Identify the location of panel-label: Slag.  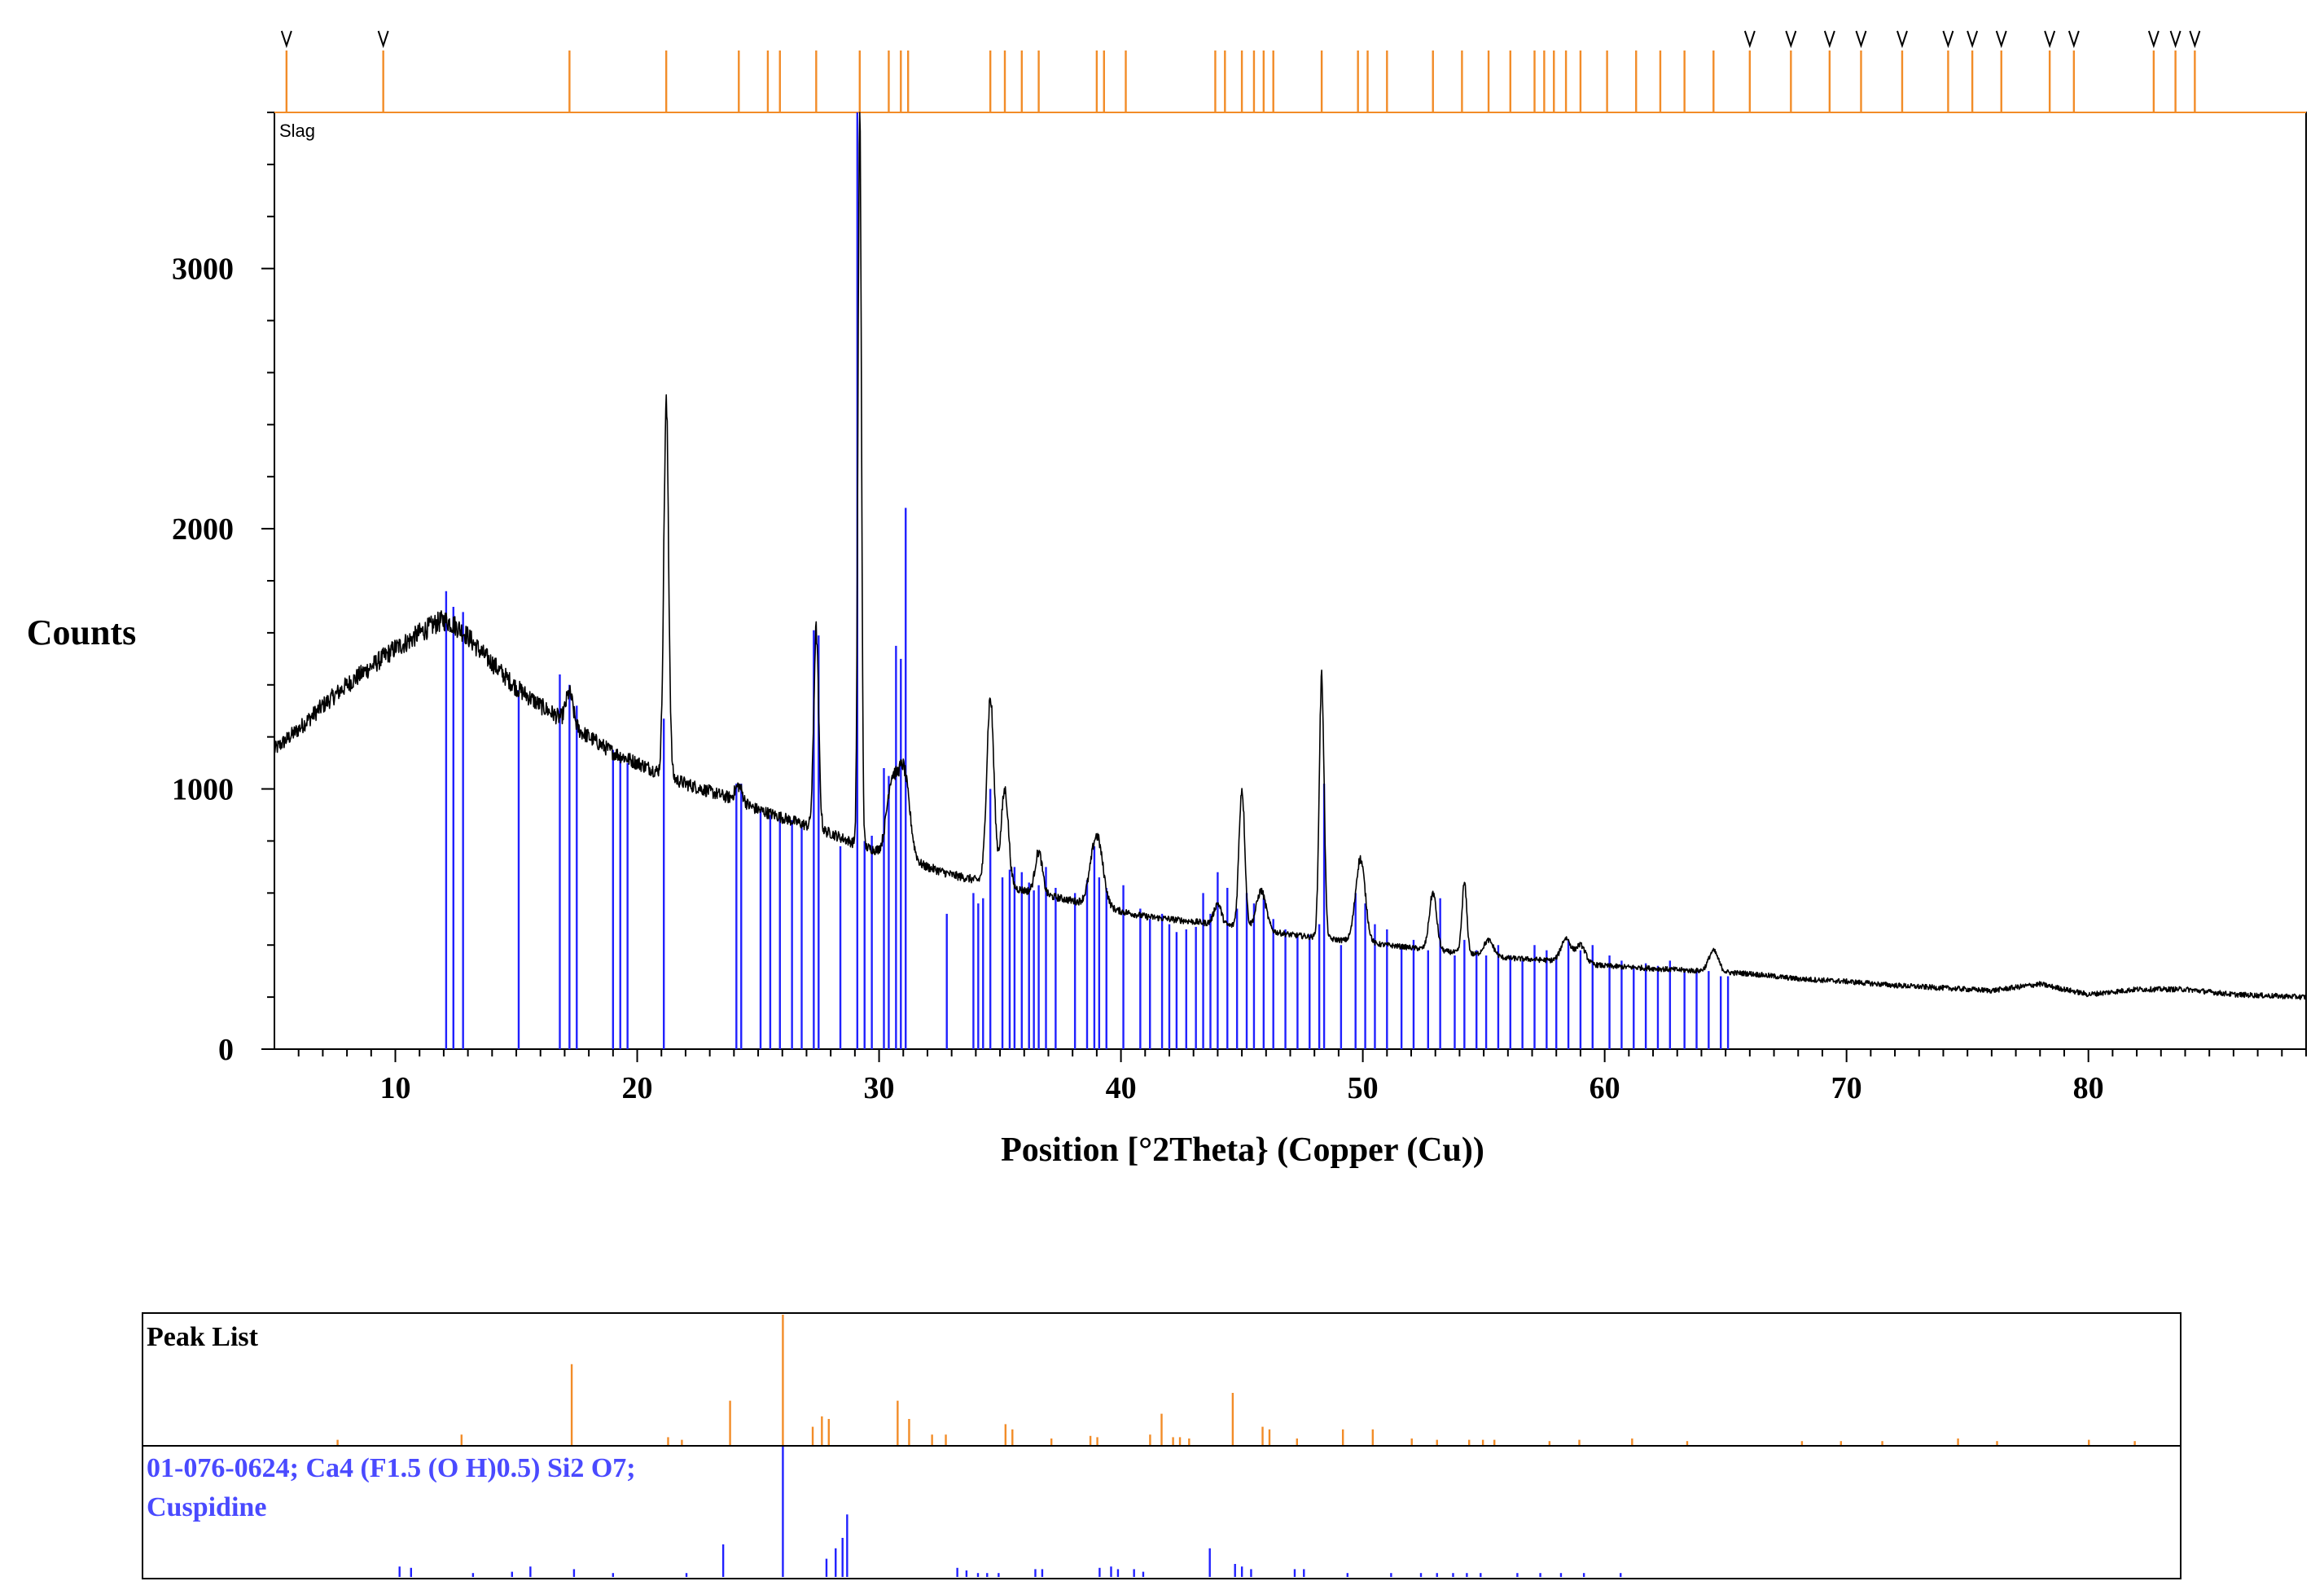
(297, 131).